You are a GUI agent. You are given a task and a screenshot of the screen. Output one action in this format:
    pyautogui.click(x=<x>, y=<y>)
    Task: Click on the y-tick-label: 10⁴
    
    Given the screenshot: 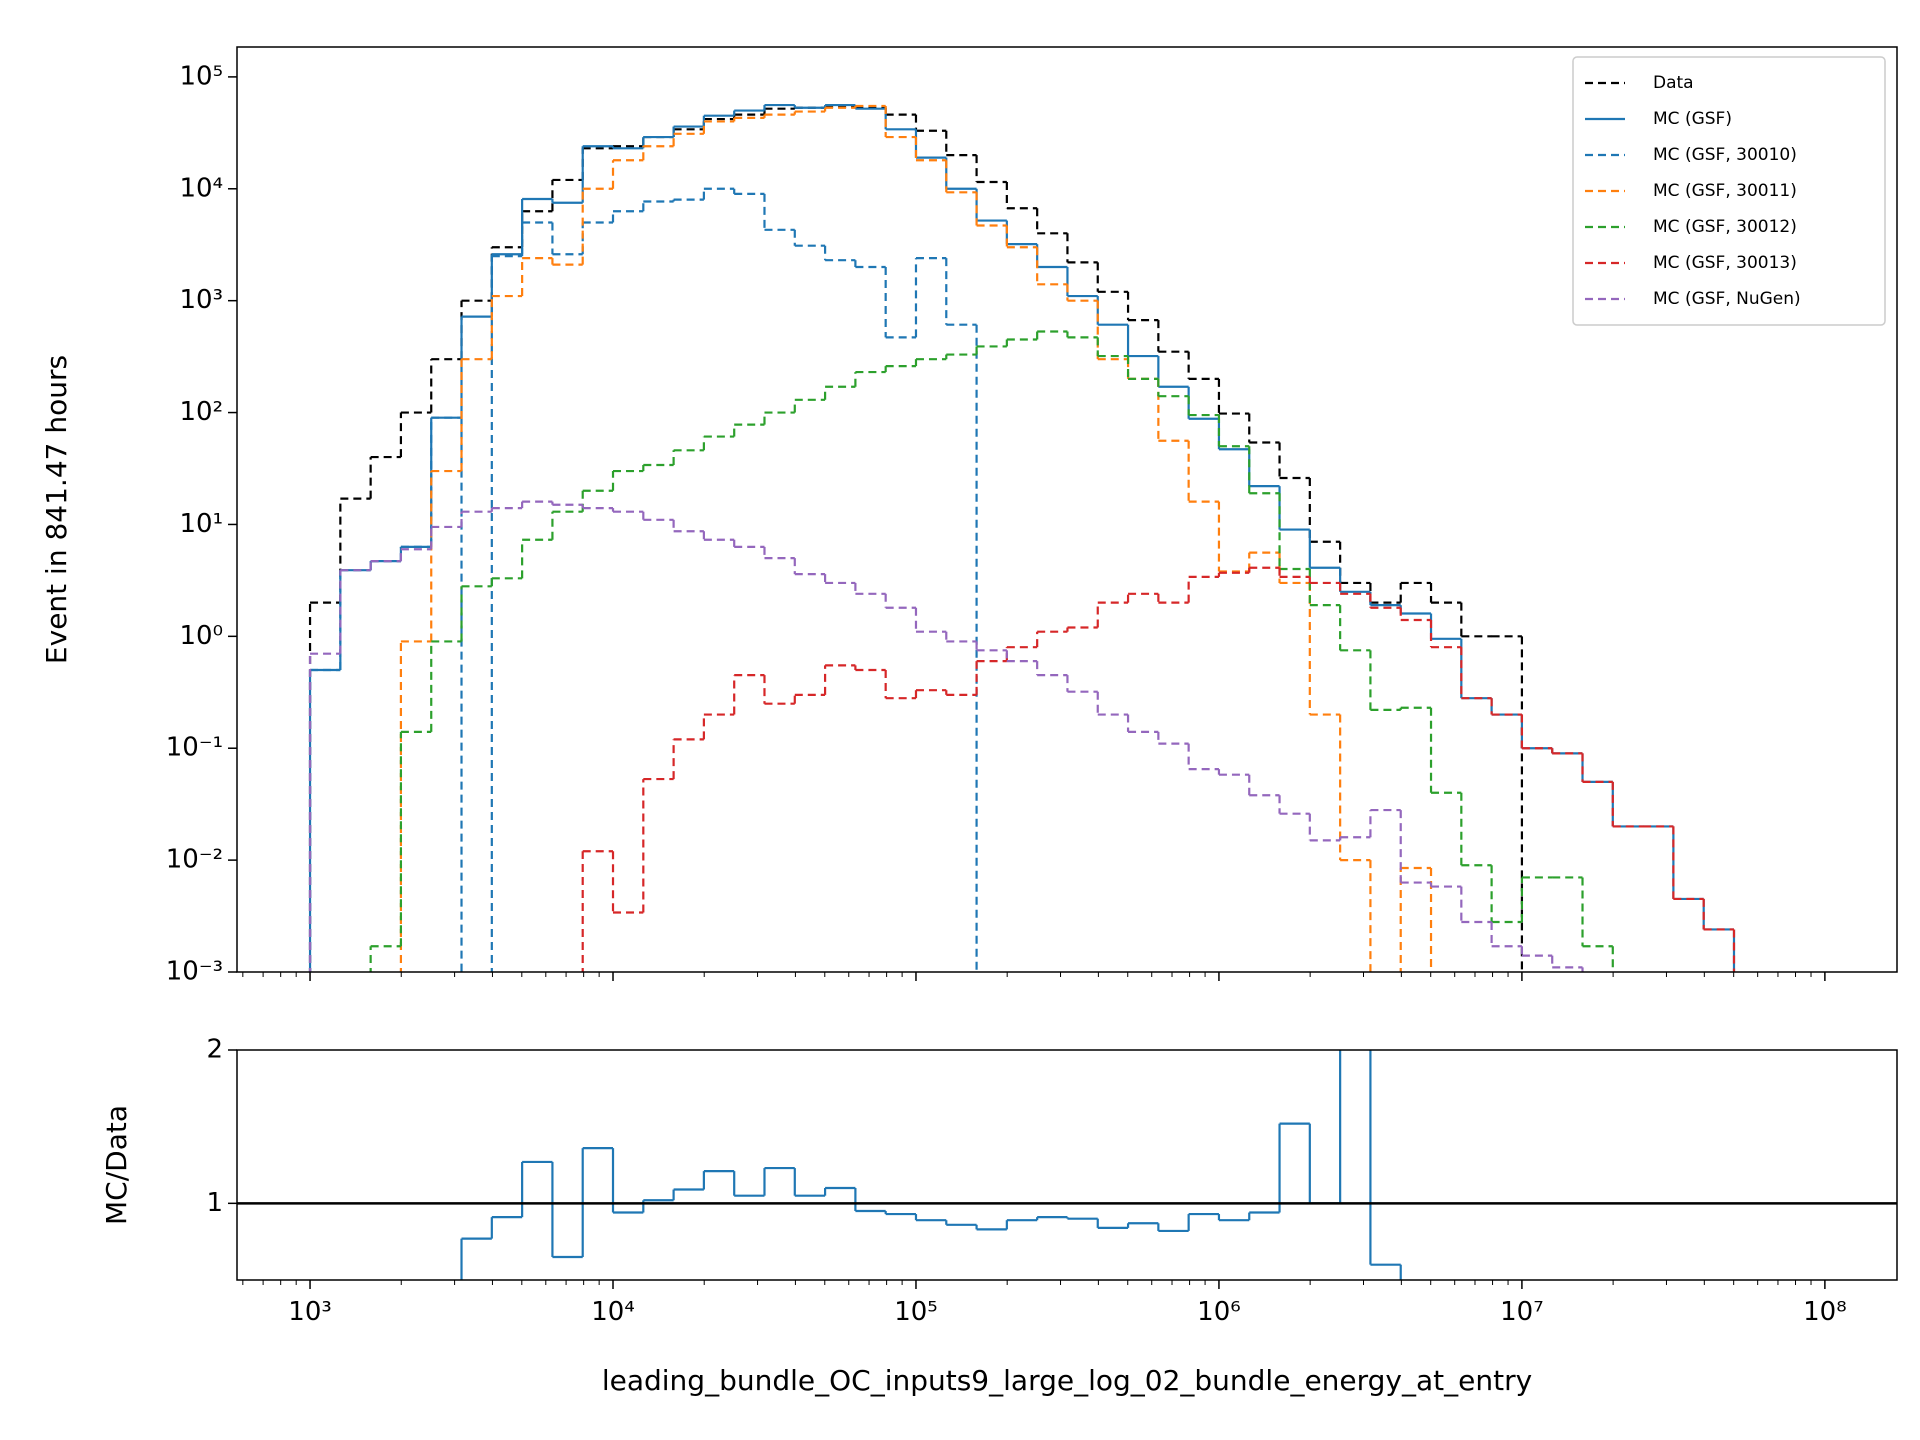 What is the action you would take?
    pyautogui.click(x=201, y=188)
    